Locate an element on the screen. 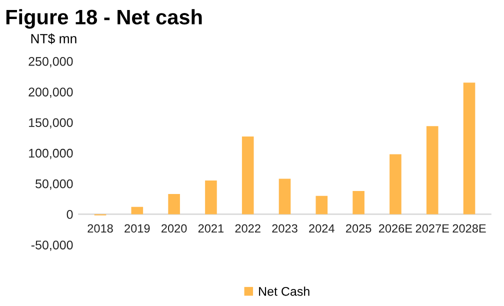 The image size is (504, 306). y-tick-label: 150,000 is located at coordinates (51, 123).